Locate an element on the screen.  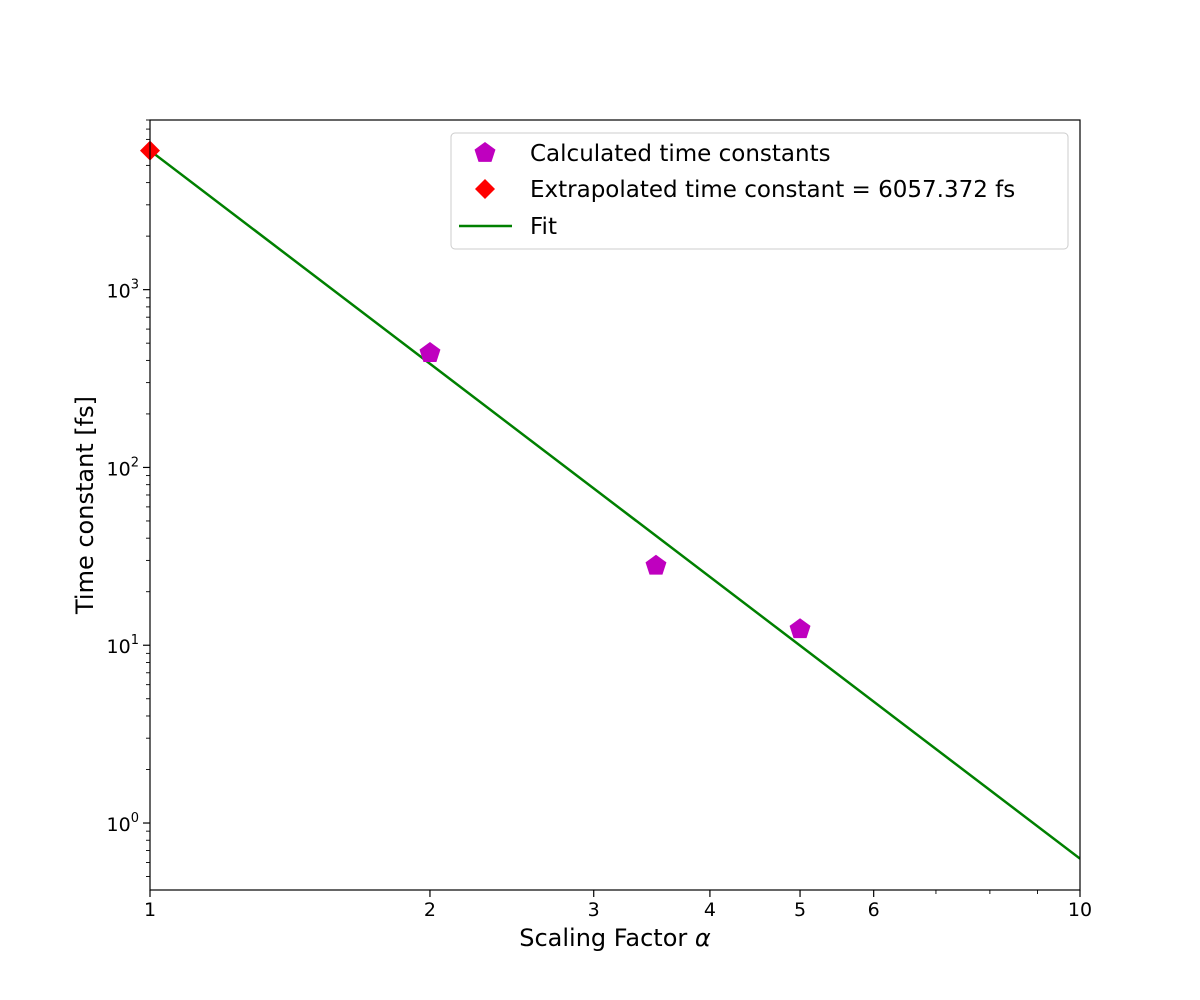
y-tick-labels: 10⁰ 10¹ 10² 10³ is located at coordinates (123, 557).